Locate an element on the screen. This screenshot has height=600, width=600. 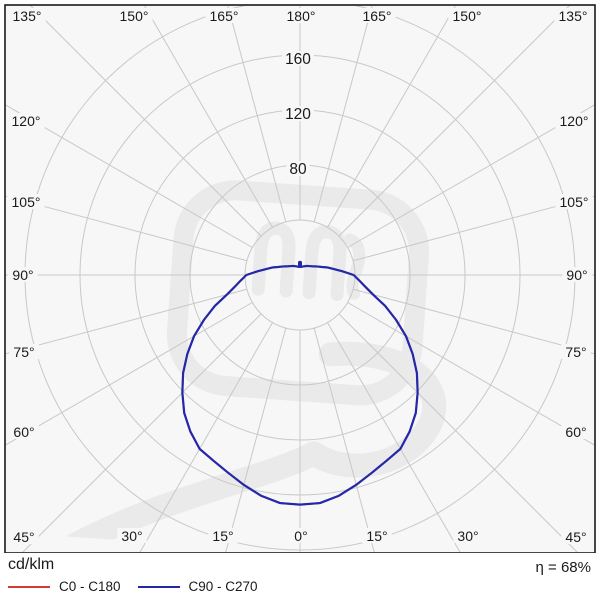
watermark-swoosh-tail is located at coordinates (192, 497).